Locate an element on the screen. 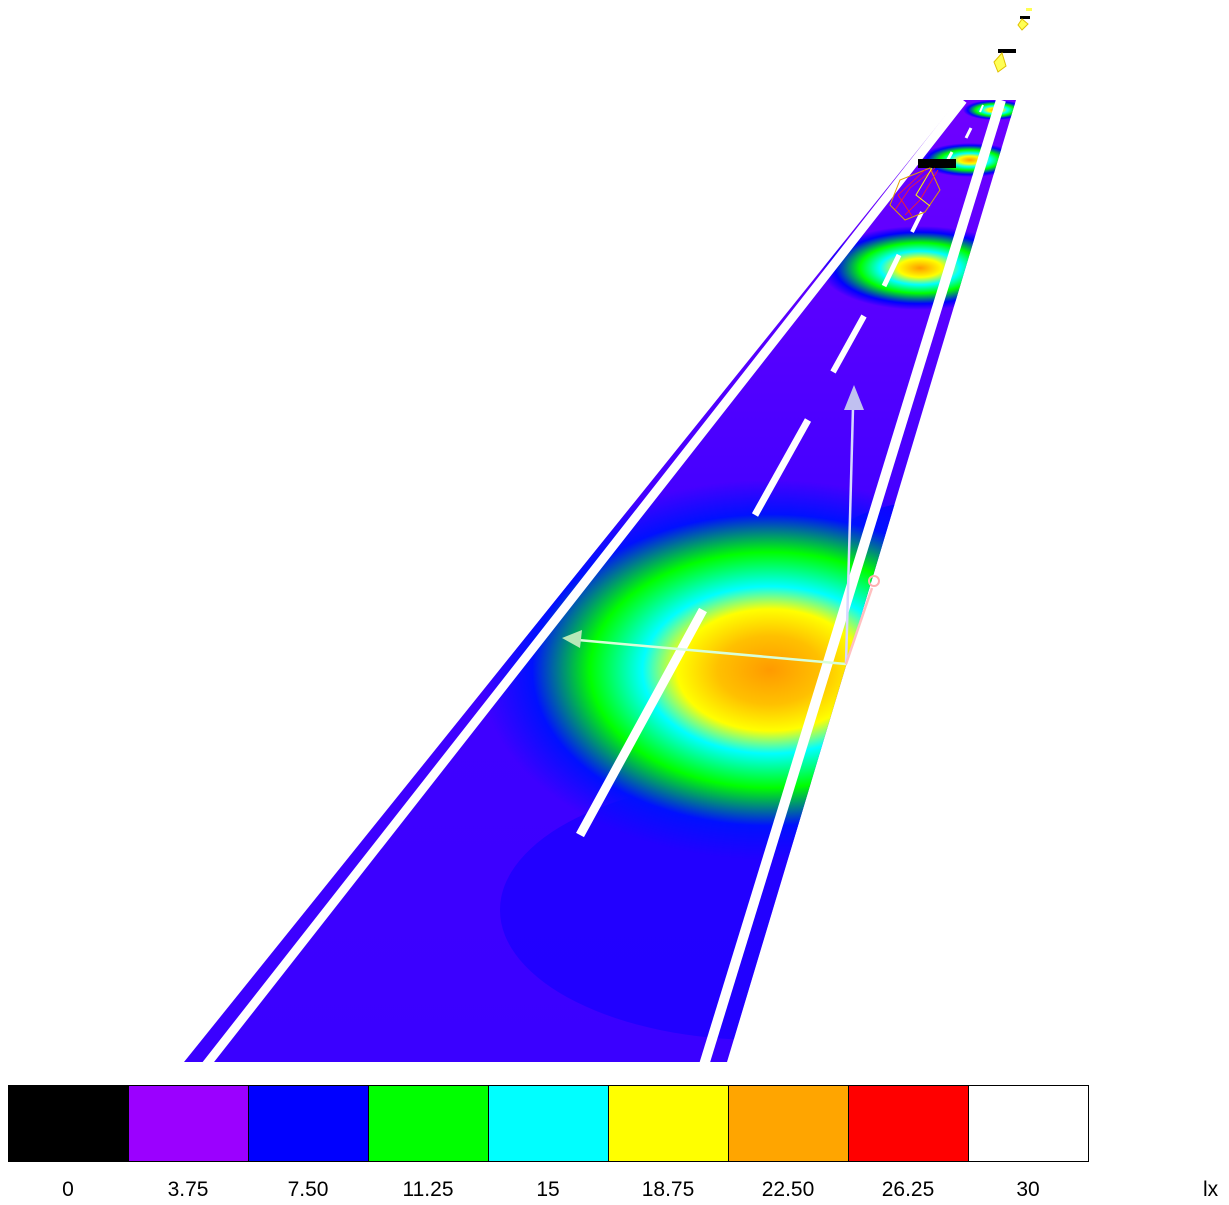 The image size is (1229, 1205). coordinate-axes-gizmo is located at coordinates (721, 525).